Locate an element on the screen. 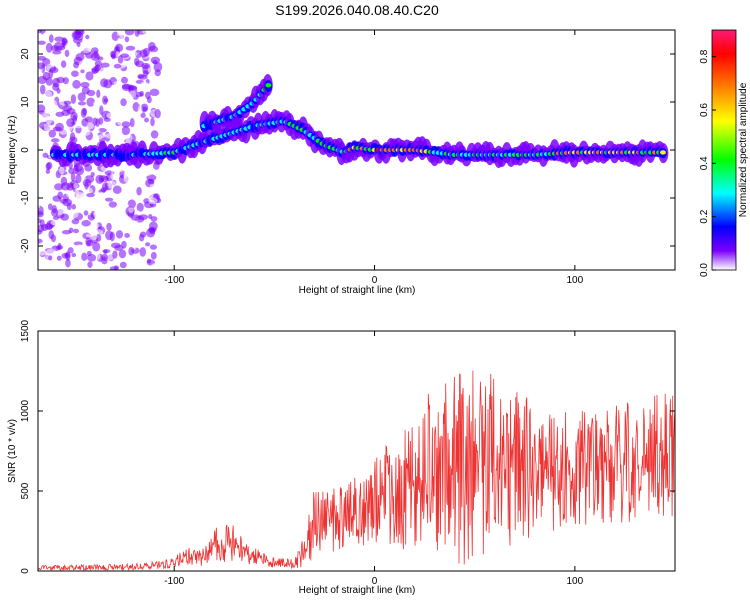 The image size is (750, 600). colorbar-tick-label: 0.8 is located at coordinates (704, 56).